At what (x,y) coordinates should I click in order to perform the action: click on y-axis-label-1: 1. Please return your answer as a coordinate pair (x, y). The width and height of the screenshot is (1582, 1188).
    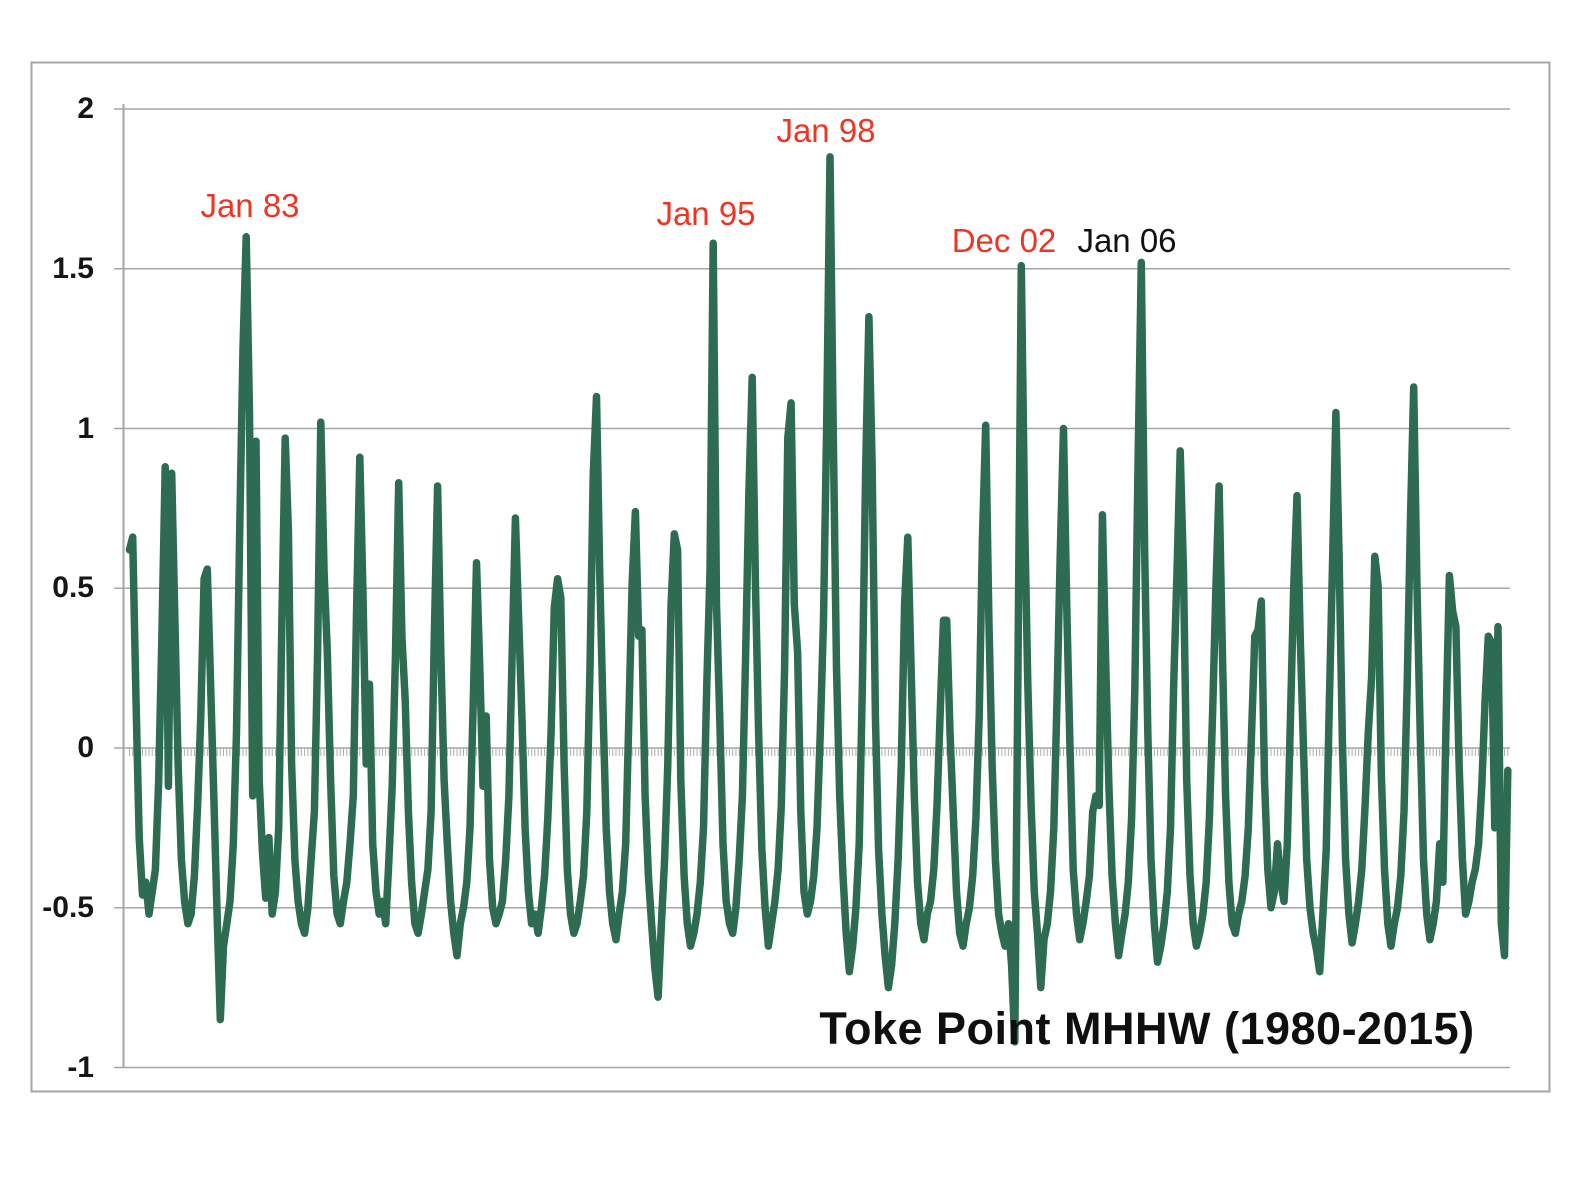
    Looking at the image, I should click on (85, 428).